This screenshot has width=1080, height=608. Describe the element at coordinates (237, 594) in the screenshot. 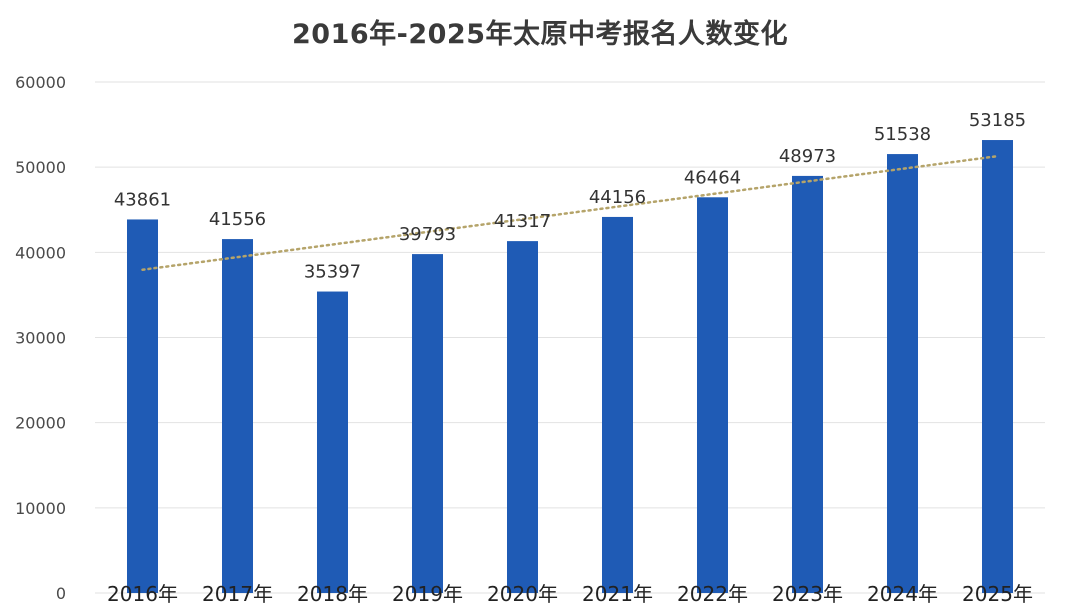

I see `x-tick-label: 2017年` at that location.